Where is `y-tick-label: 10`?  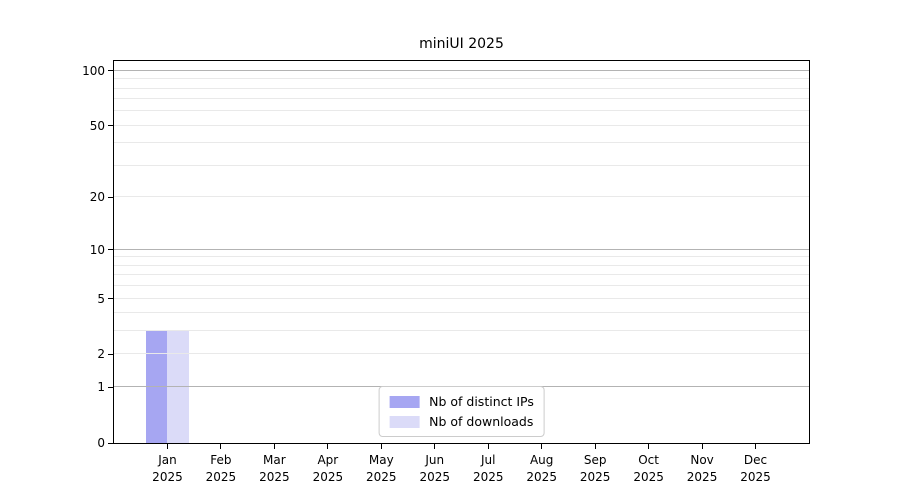 y-tick-label: 10 is located at coordinates (97, 249).